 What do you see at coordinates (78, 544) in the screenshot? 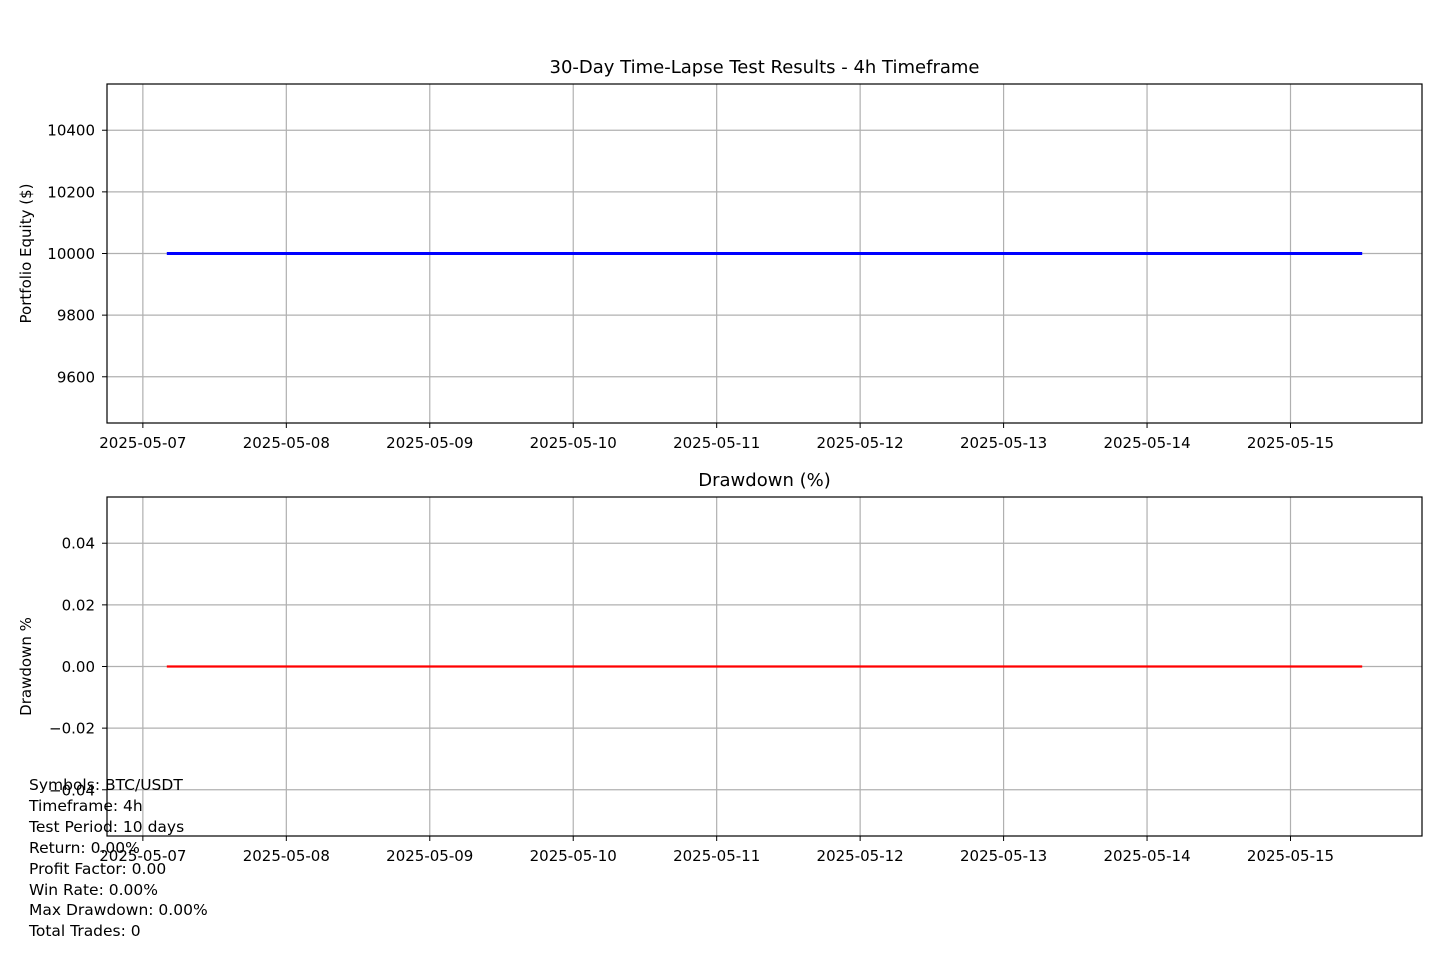
I see `y-tick-label: 0.04` at bounding box center [78, 544].